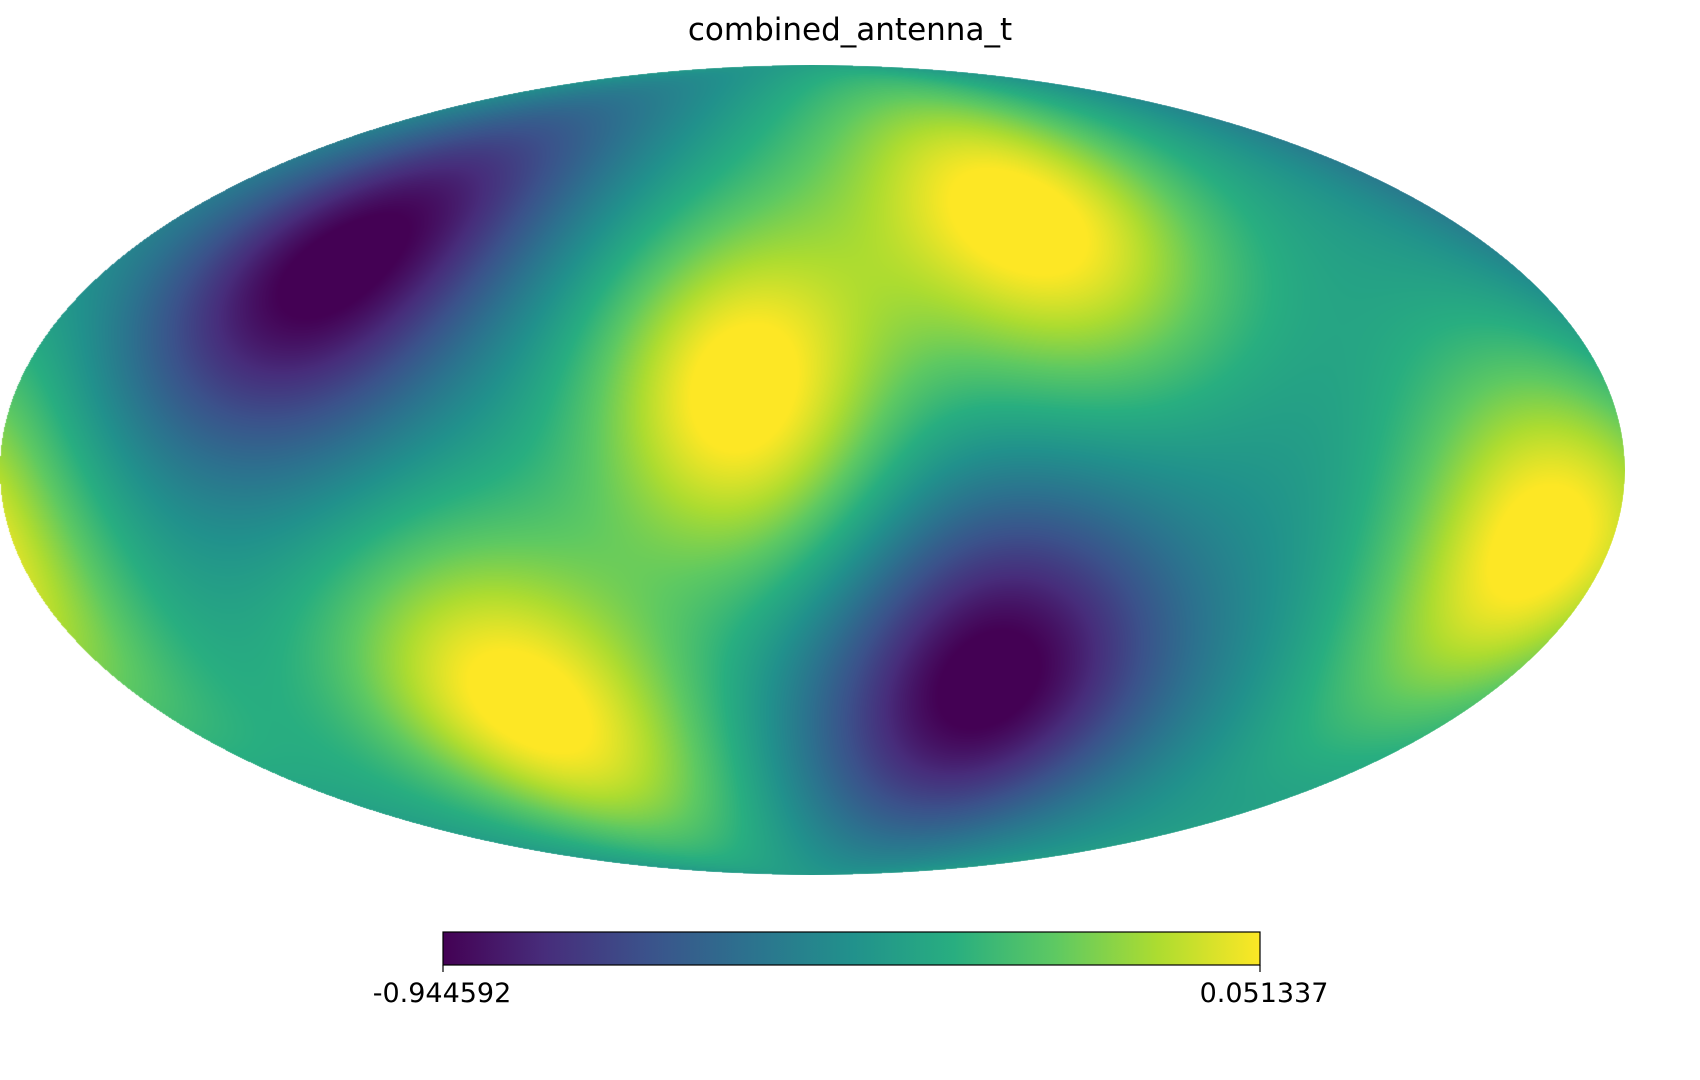  I want to click on colorbar-max-label: 0.051337, so click(1264, 993).